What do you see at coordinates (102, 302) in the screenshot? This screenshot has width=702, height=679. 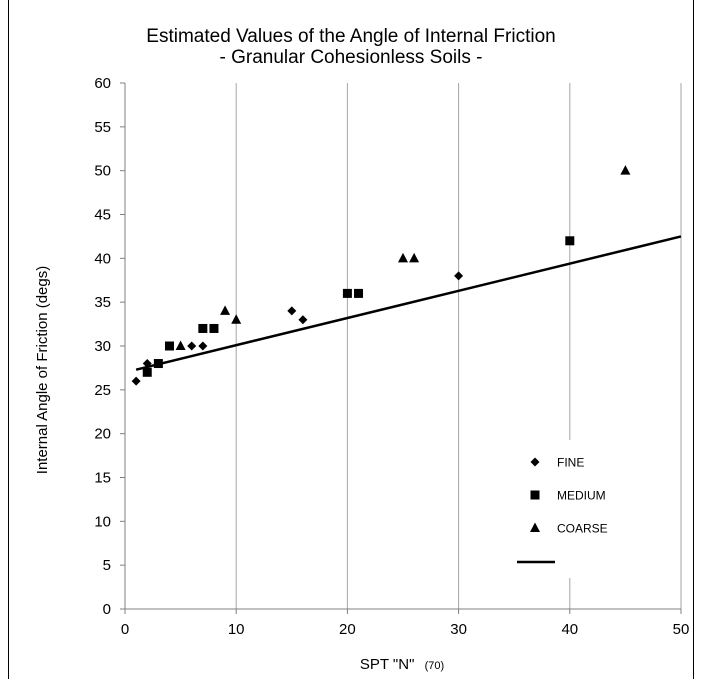 I see `y-tick-label: 35` at bounding box center [102, 302].